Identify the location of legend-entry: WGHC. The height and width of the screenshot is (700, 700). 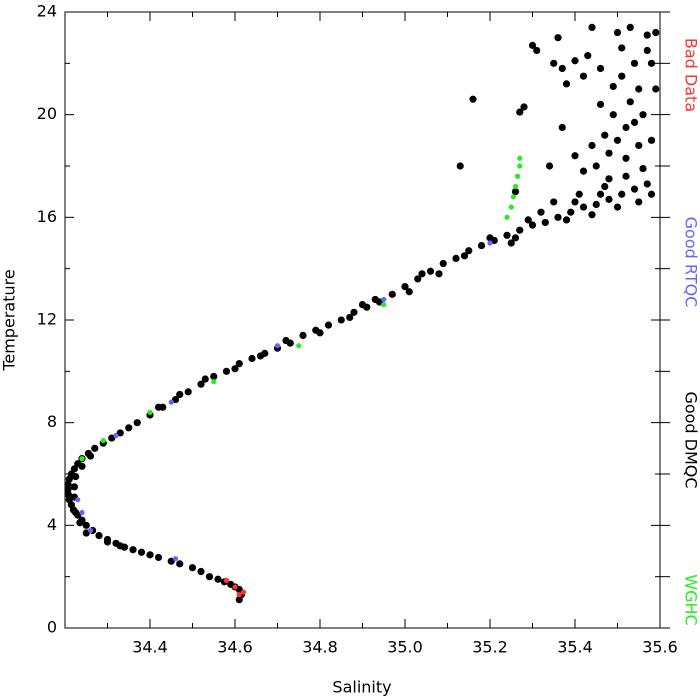
(691, 599).